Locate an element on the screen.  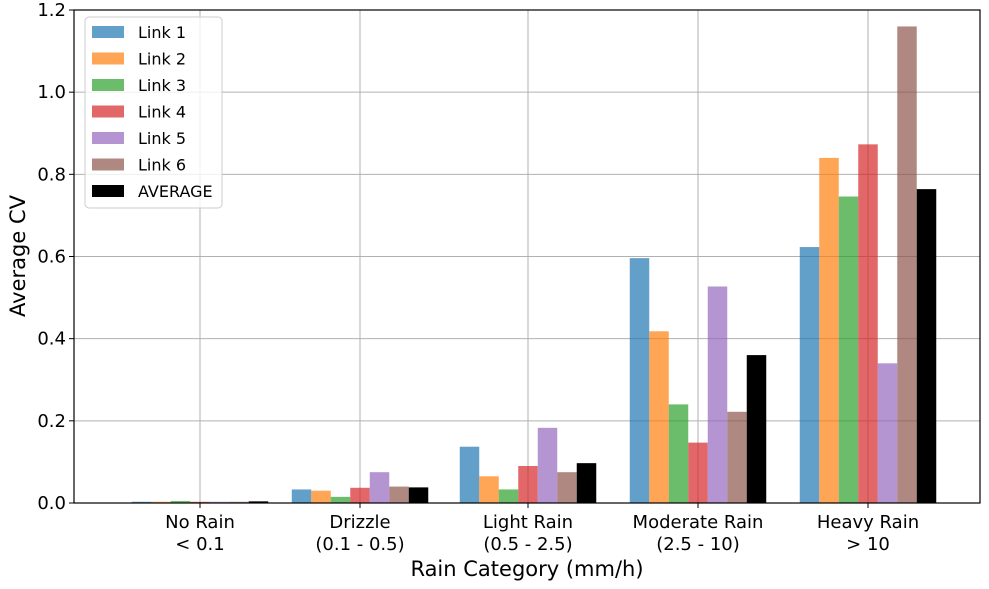
y-tick-label: 0.2 is located at coordinates (51, 421).